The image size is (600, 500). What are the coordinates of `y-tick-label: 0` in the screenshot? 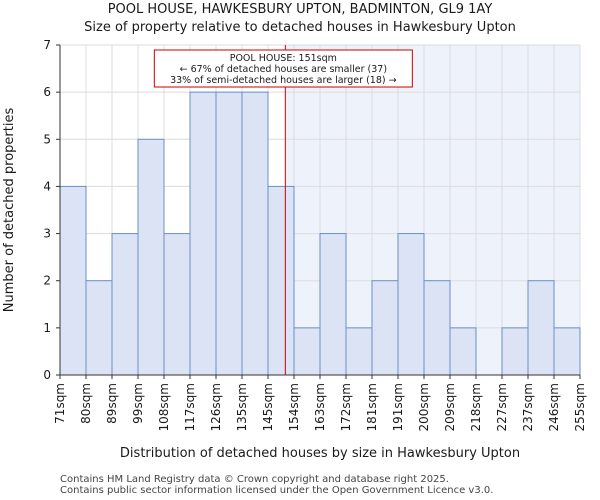 It's located at (47, 375).